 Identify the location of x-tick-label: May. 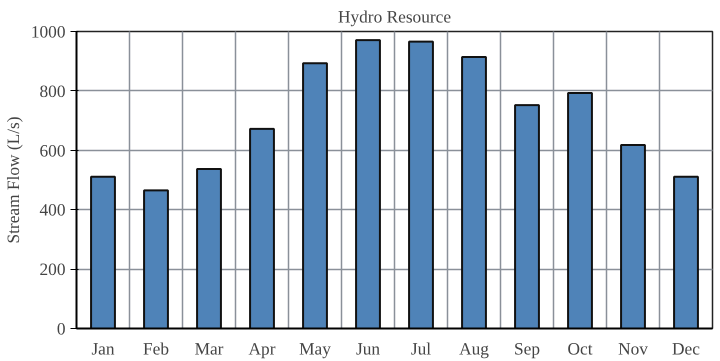
(315, 349).